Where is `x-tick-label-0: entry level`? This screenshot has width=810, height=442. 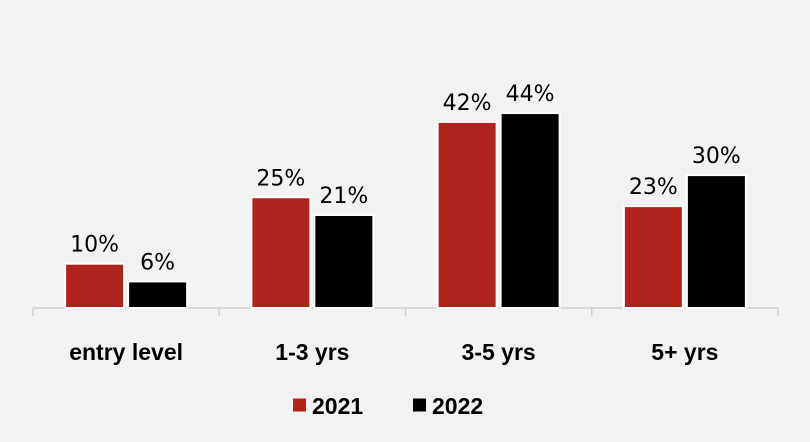
x-tick-label-0: entry level is located at coordinates (126, 352).